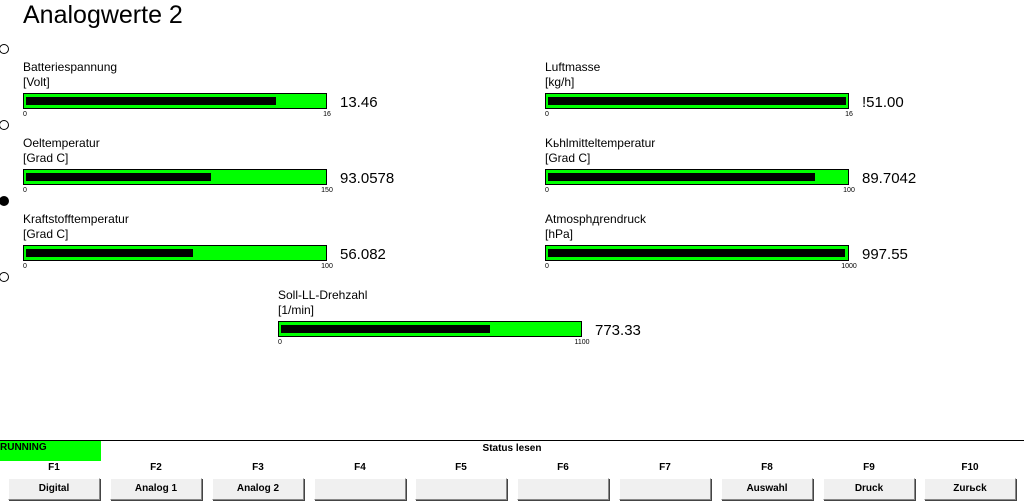 The height and width of the screenshot is (502, 1024). Describe the element at coordinates (869, 489) in the screenshot. I see `druck-button: Druck` at that location.